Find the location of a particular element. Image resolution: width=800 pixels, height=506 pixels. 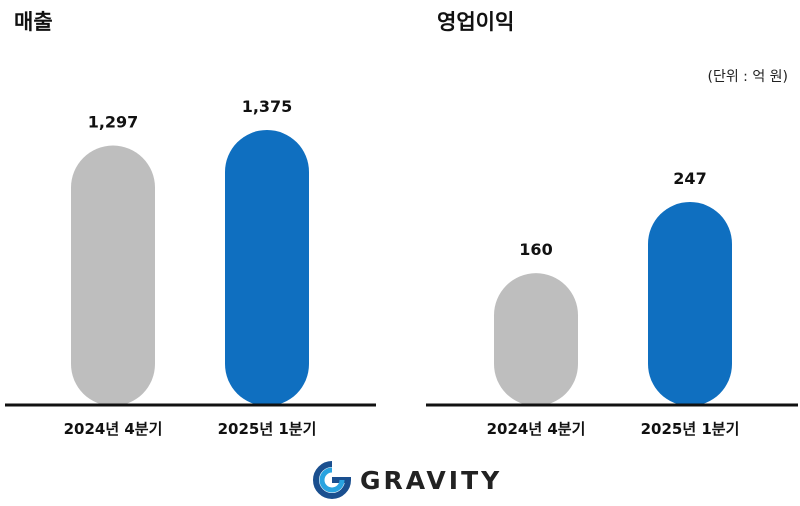

unit-label: (단위 : 억 원) is located at coordinates (747, 77).